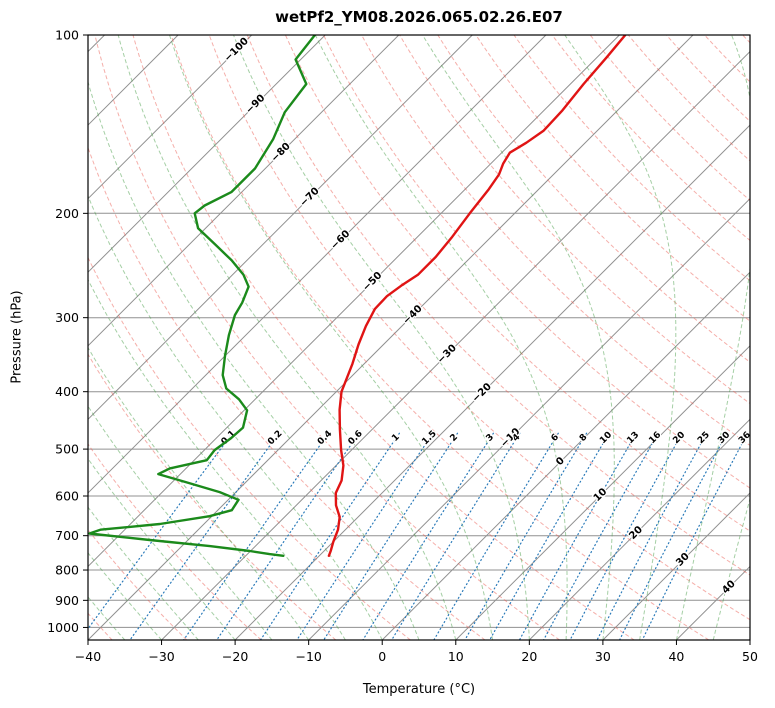 This screenshot has width=775, height=708. I want to click on x-tick-label: −30, so click(161, 656).